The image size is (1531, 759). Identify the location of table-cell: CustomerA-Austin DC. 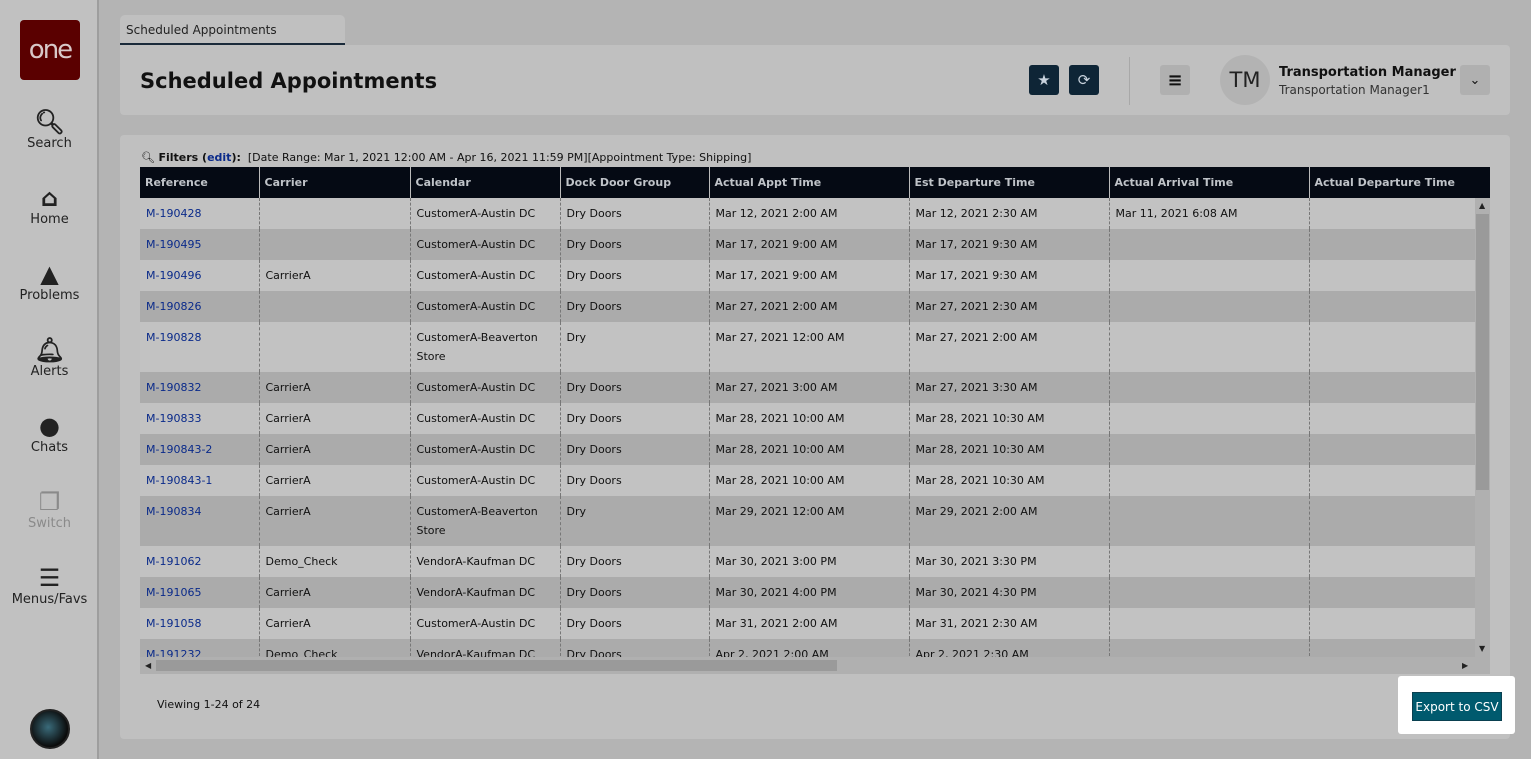
(484, 449).